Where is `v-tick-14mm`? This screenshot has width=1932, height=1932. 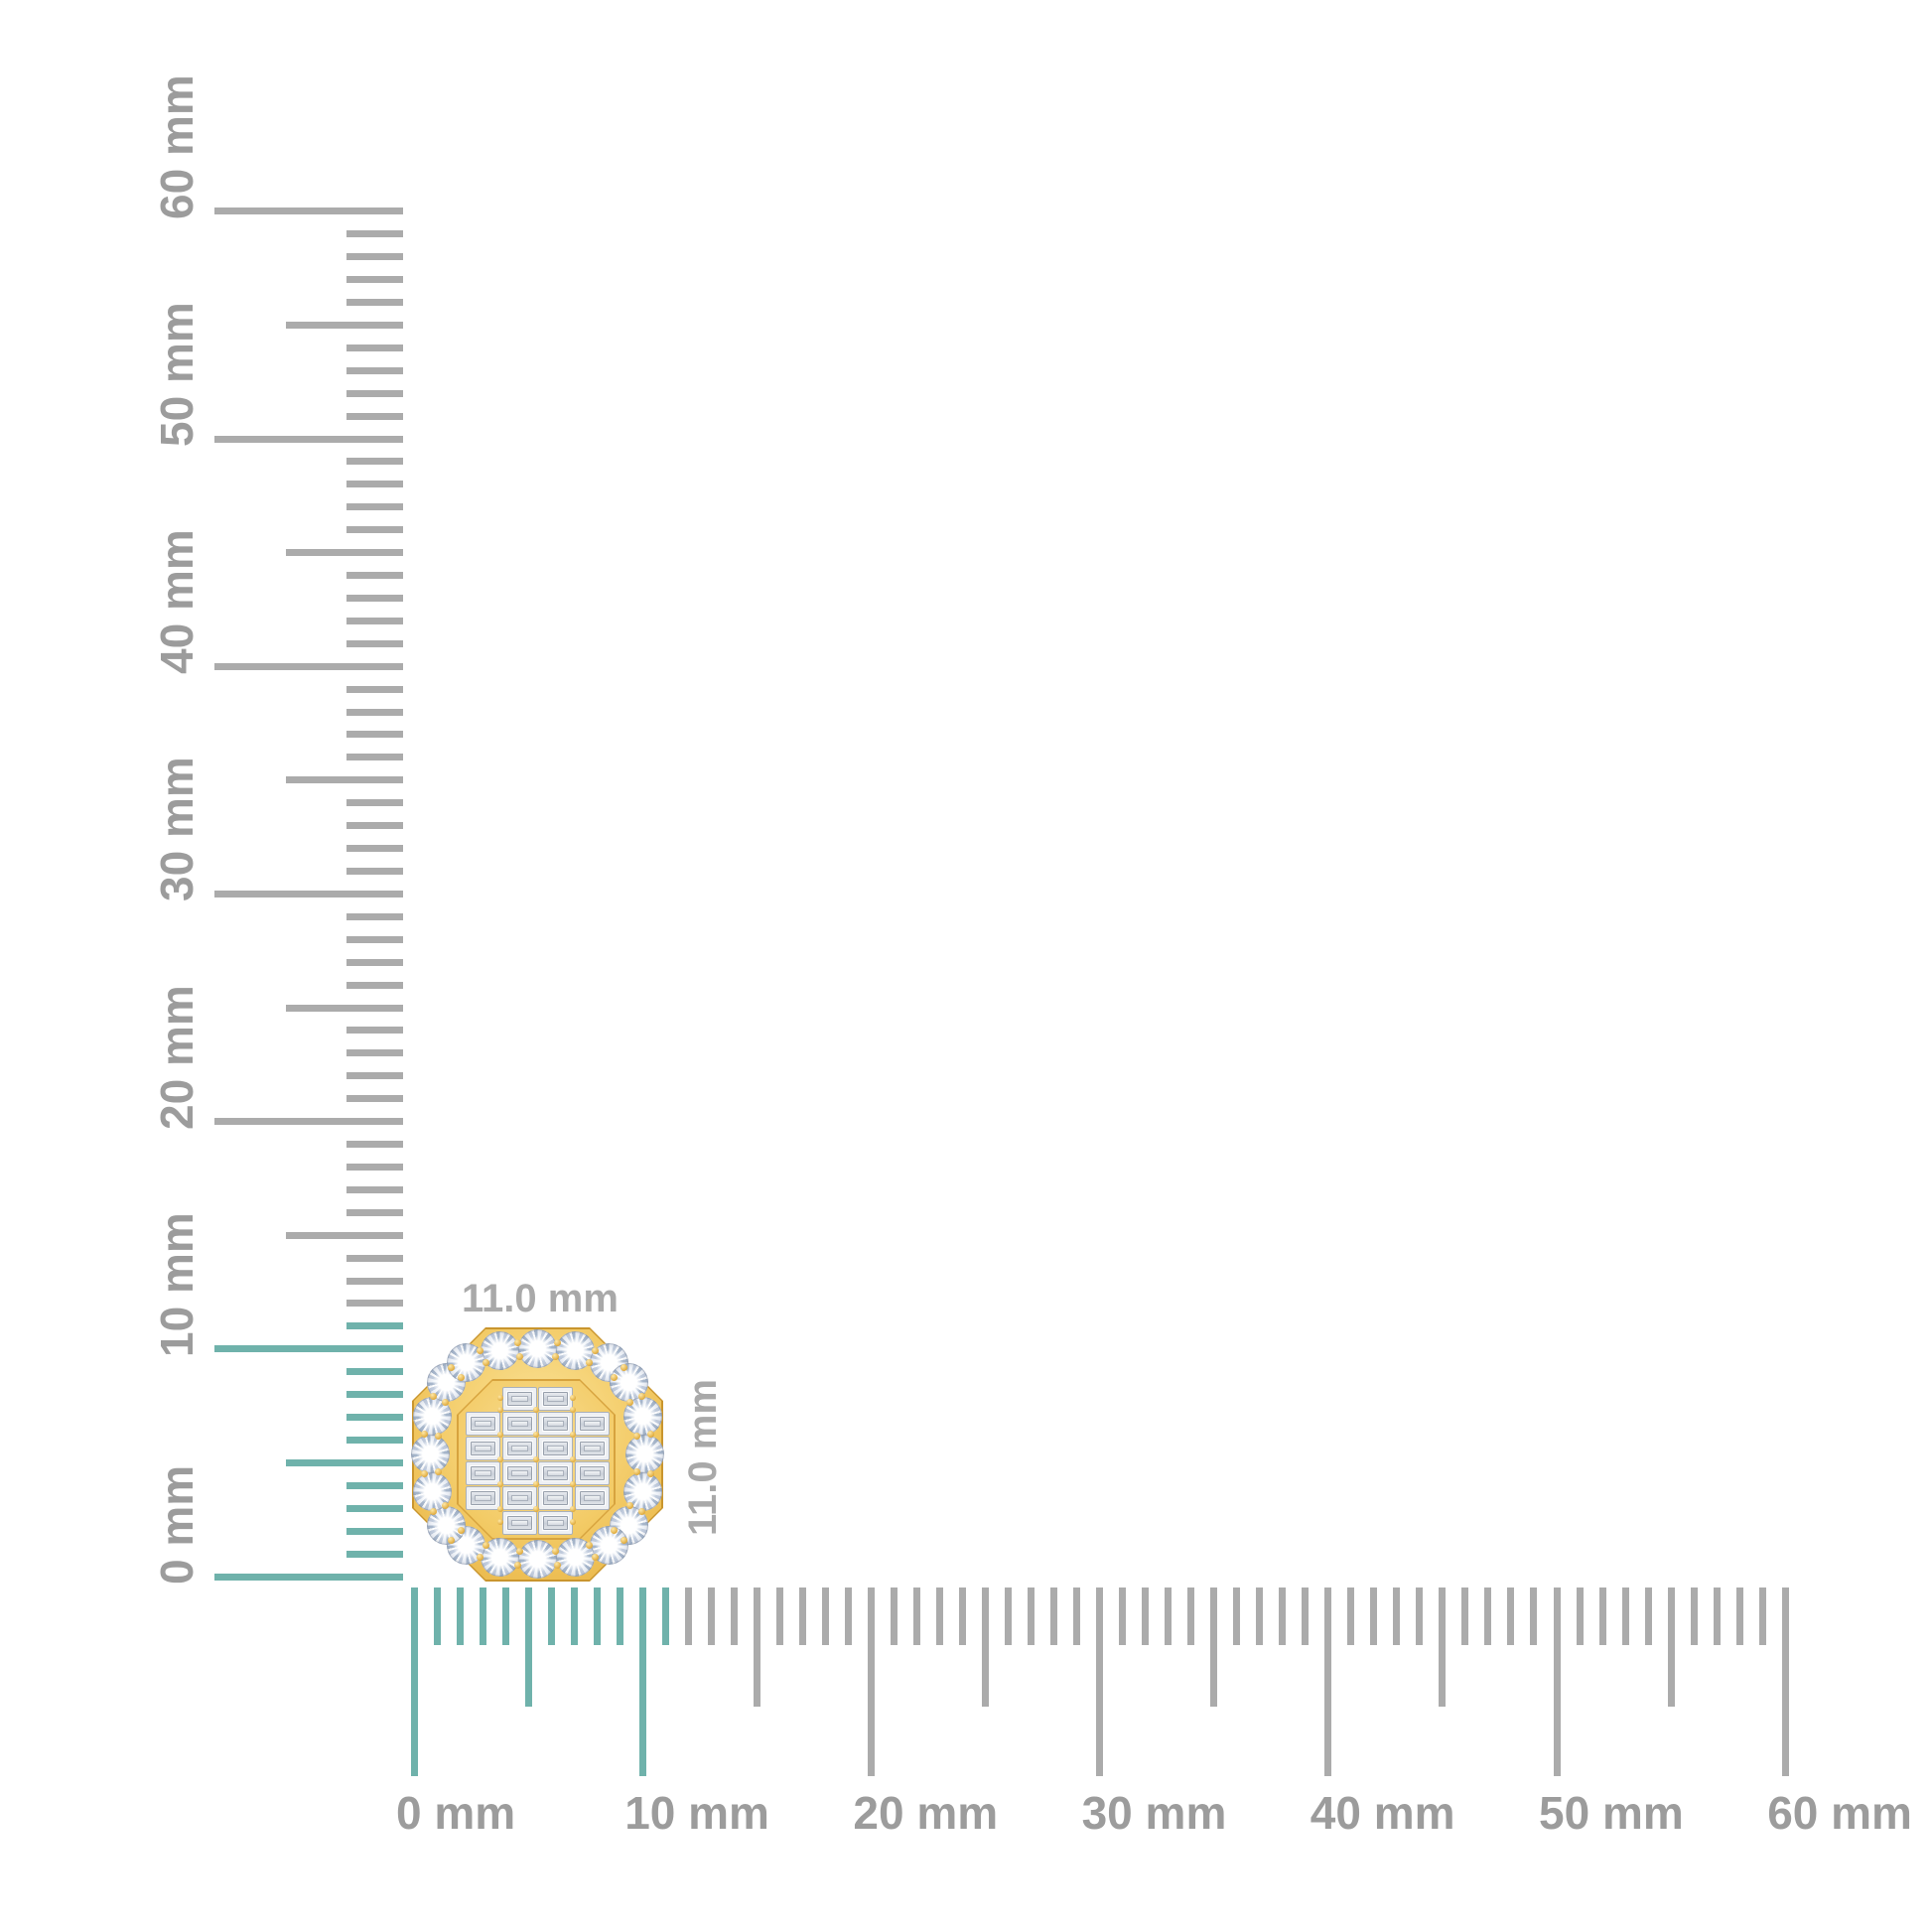
v-tick-14mm is located at coordinates (375, 1258).